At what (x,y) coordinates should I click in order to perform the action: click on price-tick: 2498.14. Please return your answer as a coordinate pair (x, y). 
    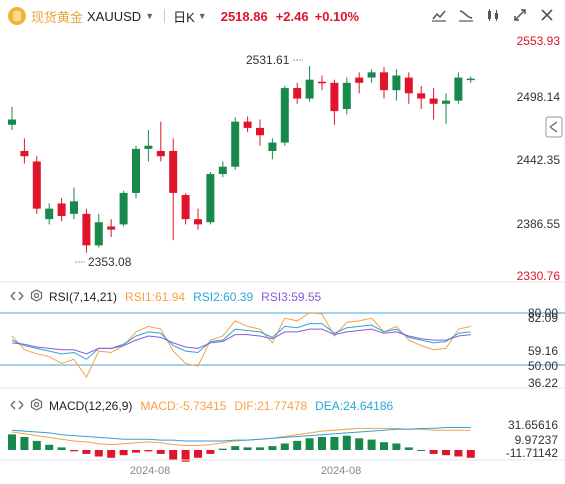
    Looking at the image, I should click on (539, 97).